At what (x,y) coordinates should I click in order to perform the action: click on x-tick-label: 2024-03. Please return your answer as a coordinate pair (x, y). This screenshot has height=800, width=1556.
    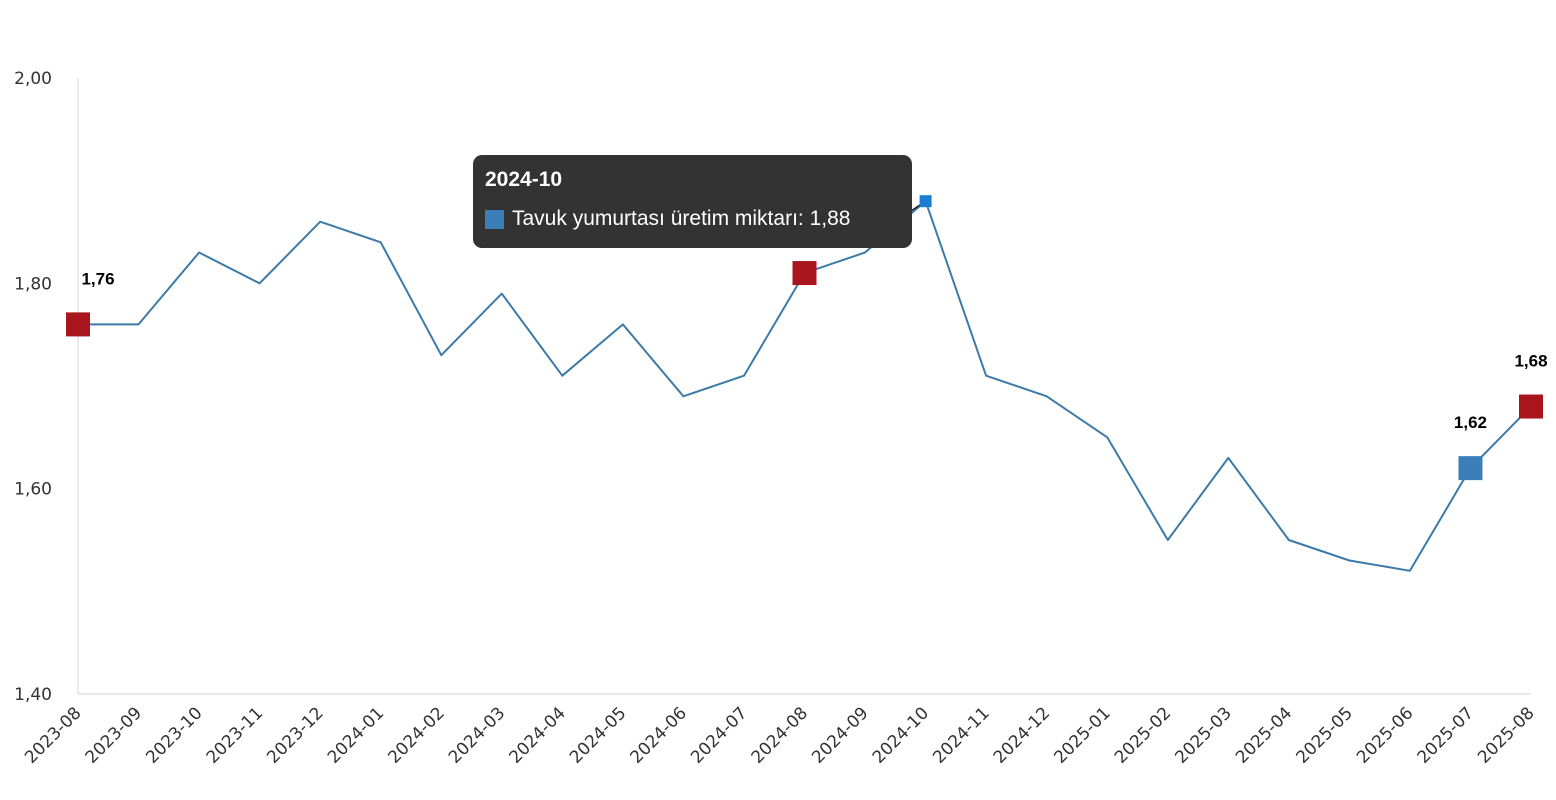
    Looking at the image, I should click on (477, 735).